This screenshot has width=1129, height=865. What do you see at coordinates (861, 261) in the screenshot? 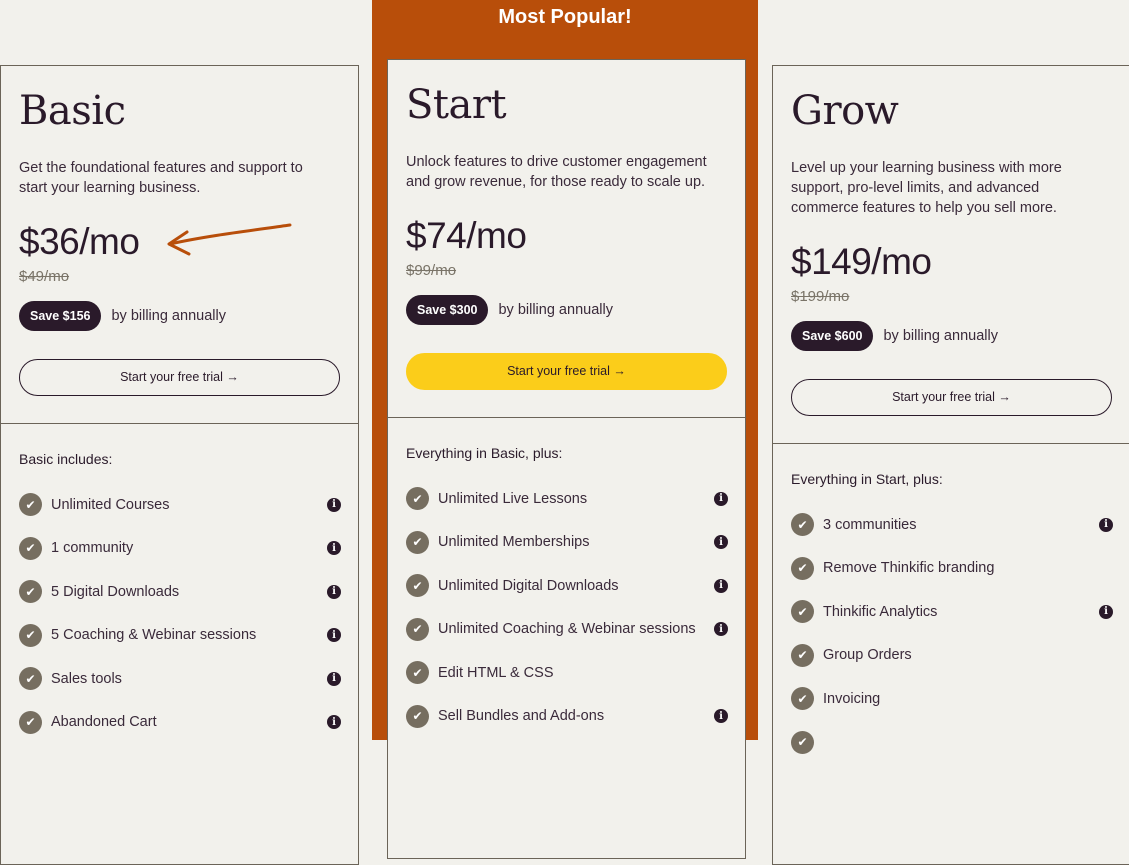
I see `plan-price: $149/mo` at bounding box center [861, 261].